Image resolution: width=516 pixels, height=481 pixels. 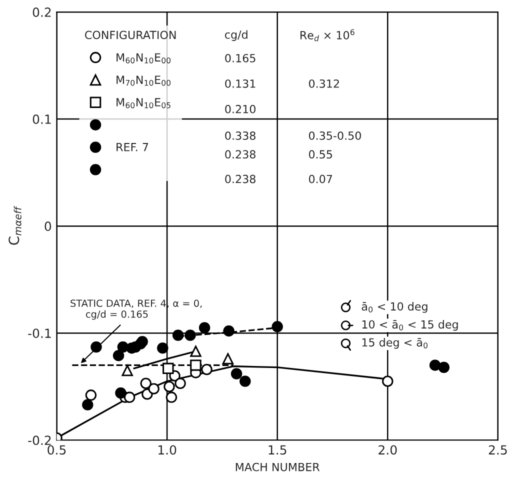 I want to click on y-tick-label: -0.2, so click(x=39, y=441).